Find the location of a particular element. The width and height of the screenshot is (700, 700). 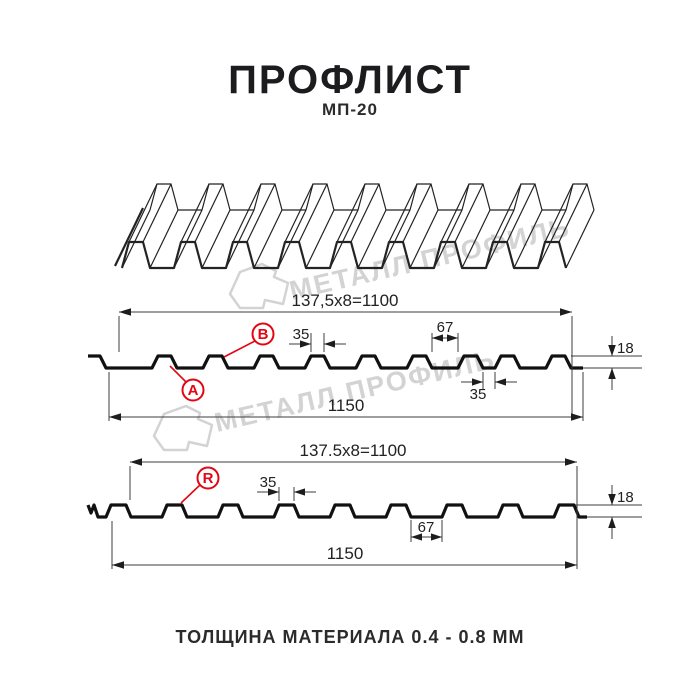

label-b-letter: B is located at coordinates (263, 334).